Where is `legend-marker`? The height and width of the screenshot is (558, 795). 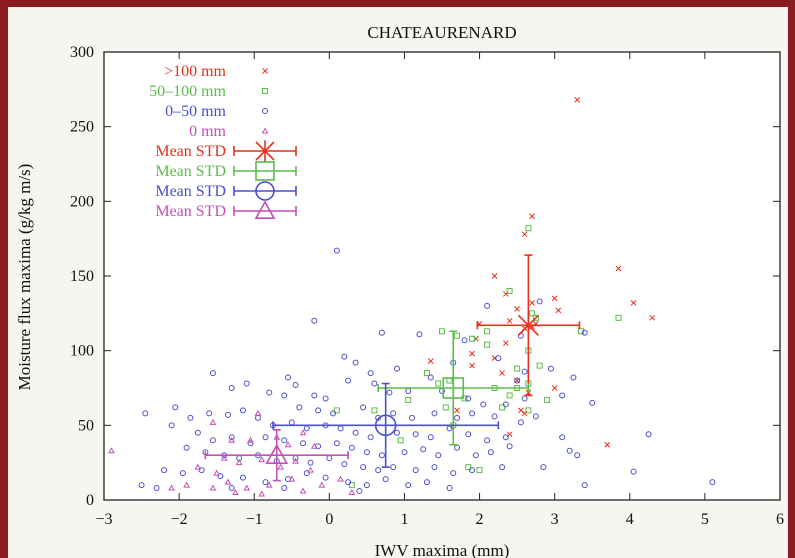
legend-marker is located at coordinates (265, 130).